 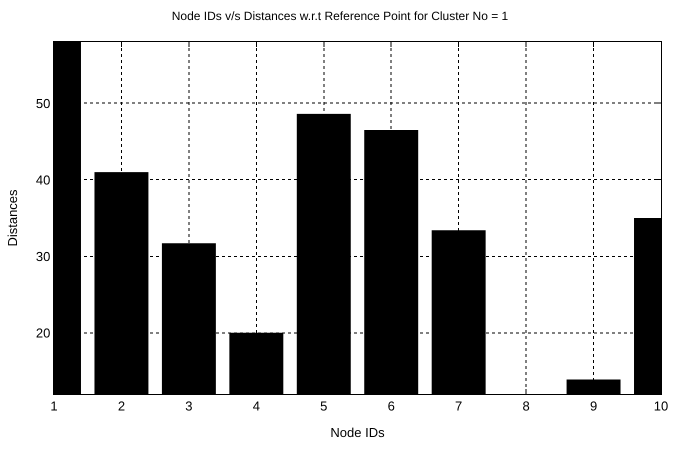 What do you see at coordinates (358, 432) in the screenshot?
I see `x-axis-title: Node IDs` at bounding box center [358, 432].